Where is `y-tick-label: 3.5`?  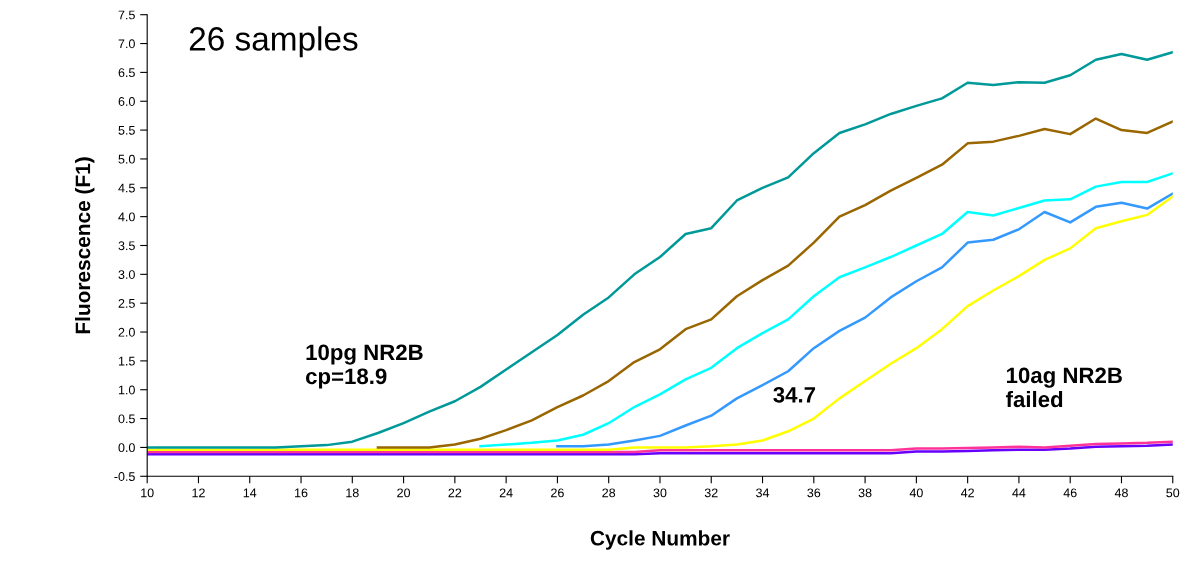 y-tick-label: 3.5 is located at coordinates (126, 246).